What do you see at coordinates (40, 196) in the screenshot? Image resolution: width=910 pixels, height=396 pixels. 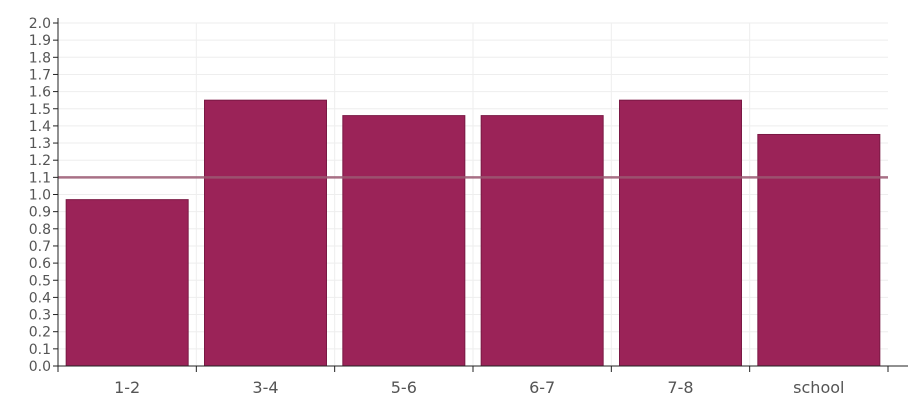 I see `y-tick-label: 1.0` at bounding box center [40, 196].